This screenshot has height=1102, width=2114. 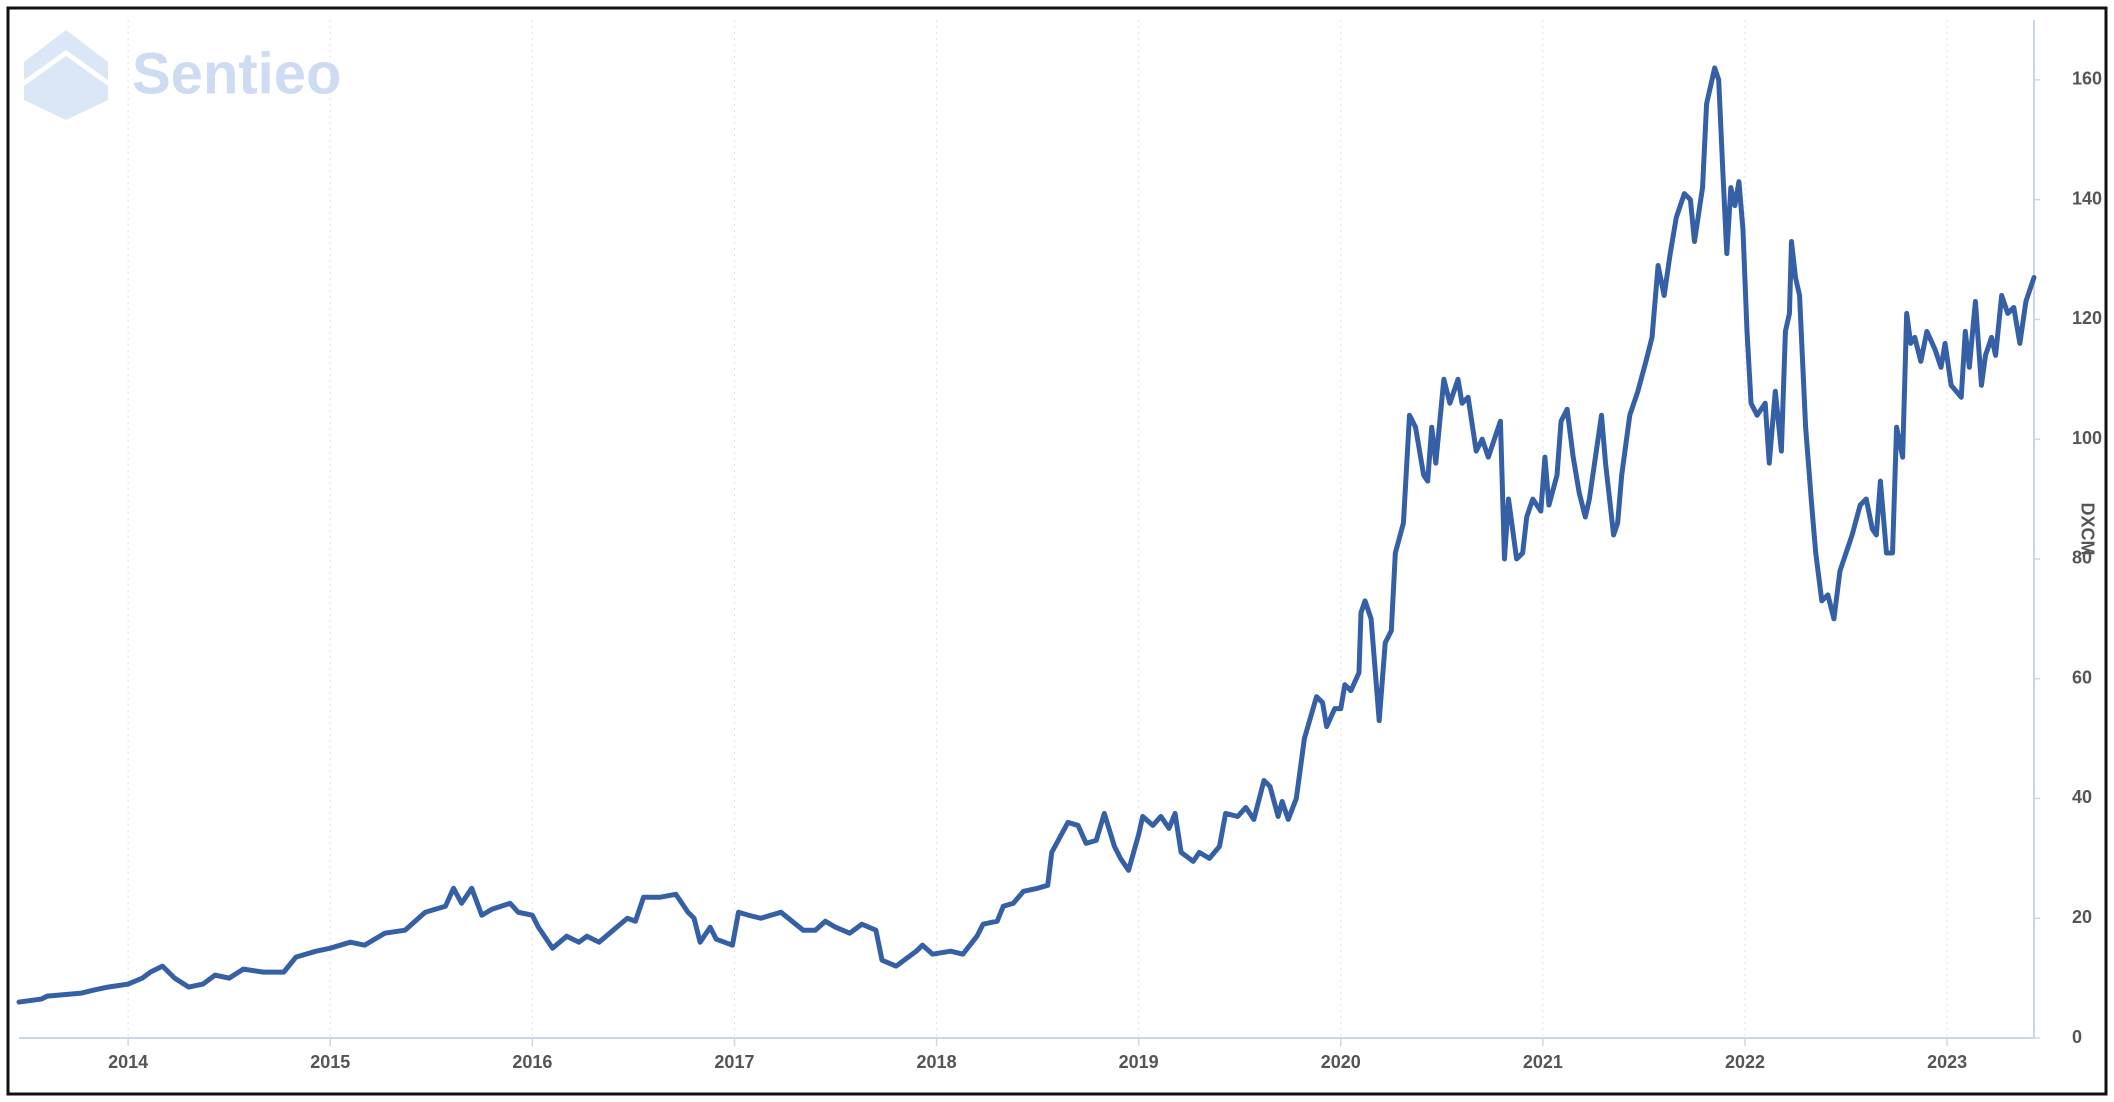 What do you see at coordinates (237, 73) in the screenshot?
I see `watermark-text: Sentieo` at bounding box center [237, 73].